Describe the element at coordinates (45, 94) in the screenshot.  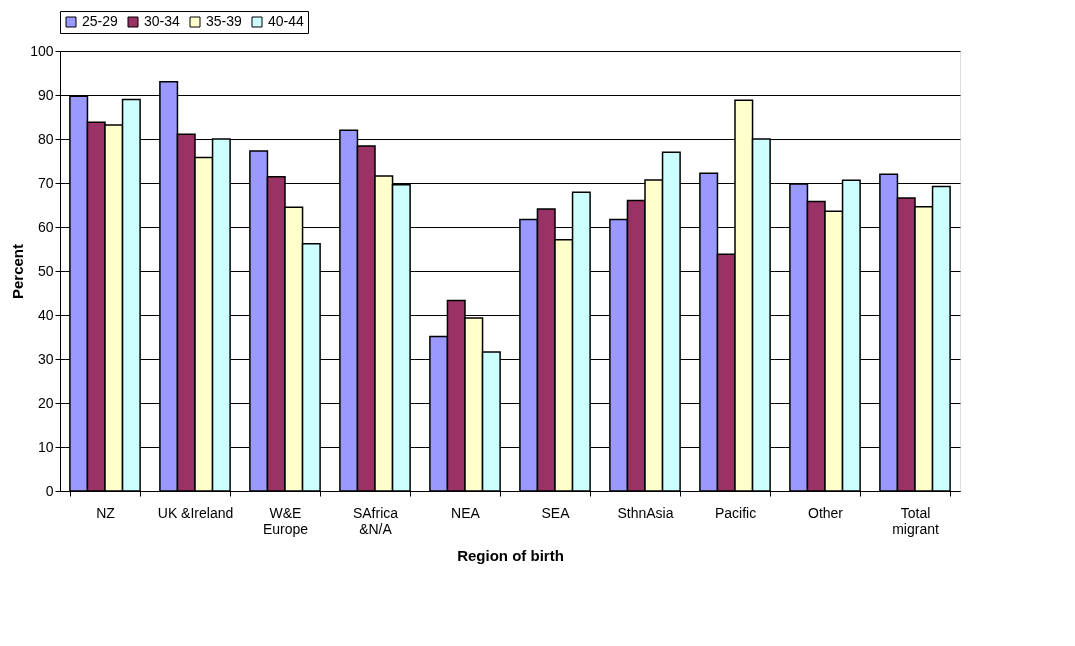
I see `y-tick-label: 90` at that location.